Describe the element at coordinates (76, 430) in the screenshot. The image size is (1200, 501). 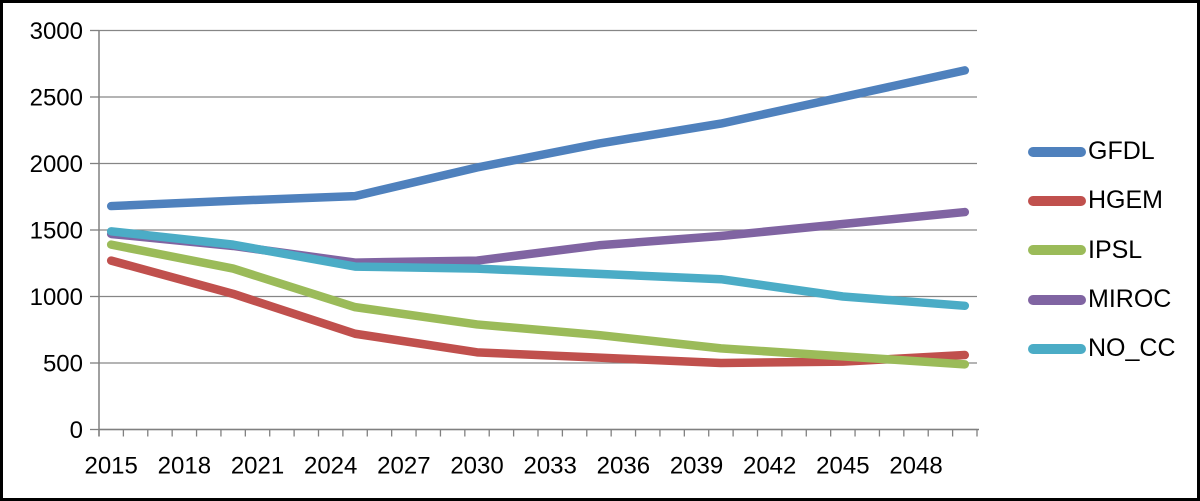
I see `y-tick-label: 0` at that location.